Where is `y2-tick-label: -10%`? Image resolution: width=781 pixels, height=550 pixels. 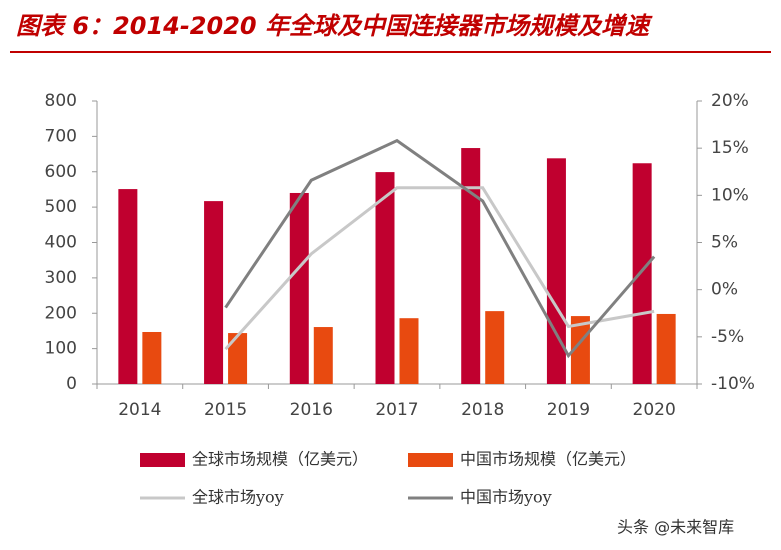
y2-tick-label: -10% is located at coordinates (733, 384).